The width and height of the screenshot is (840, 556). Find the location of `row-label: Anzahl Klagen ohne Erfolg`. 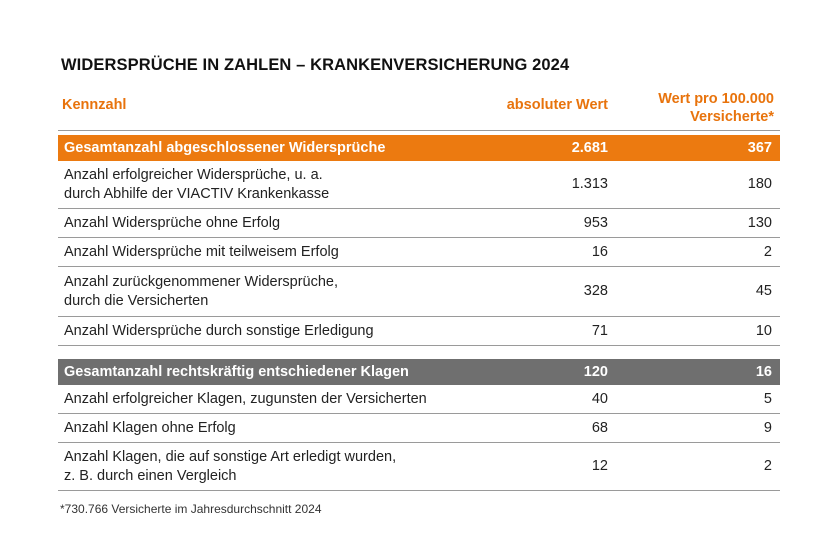

row-label: Anzahl Klagen ohne Erfolg is located at coordinates (150, 427).